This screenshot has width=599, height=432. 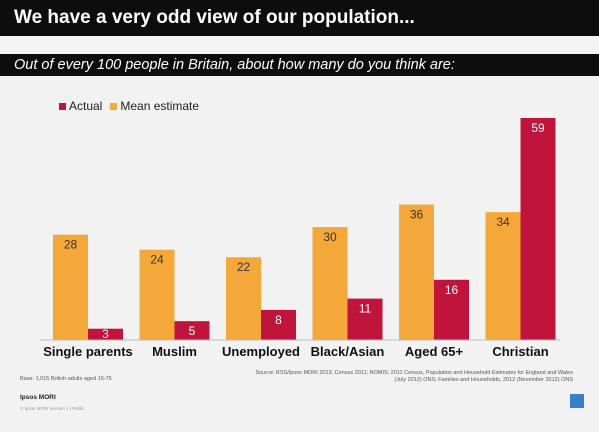 What do you see at coordinates (243, 298) in the screenshot?
I see `bar-mean-estimate-unemployed` at bounding box center [243, 298].